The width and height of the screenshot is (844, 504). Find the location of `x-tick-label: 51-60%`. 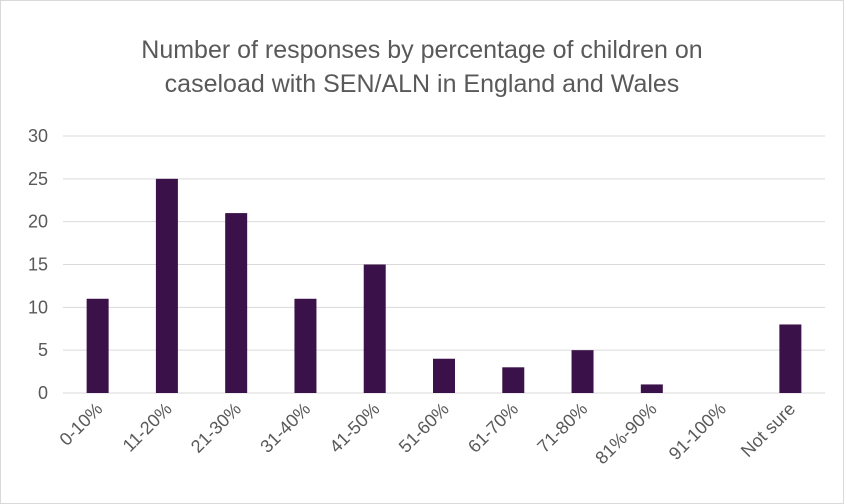

x-tick-label: 51-60% is located at coordinates (424, 428).